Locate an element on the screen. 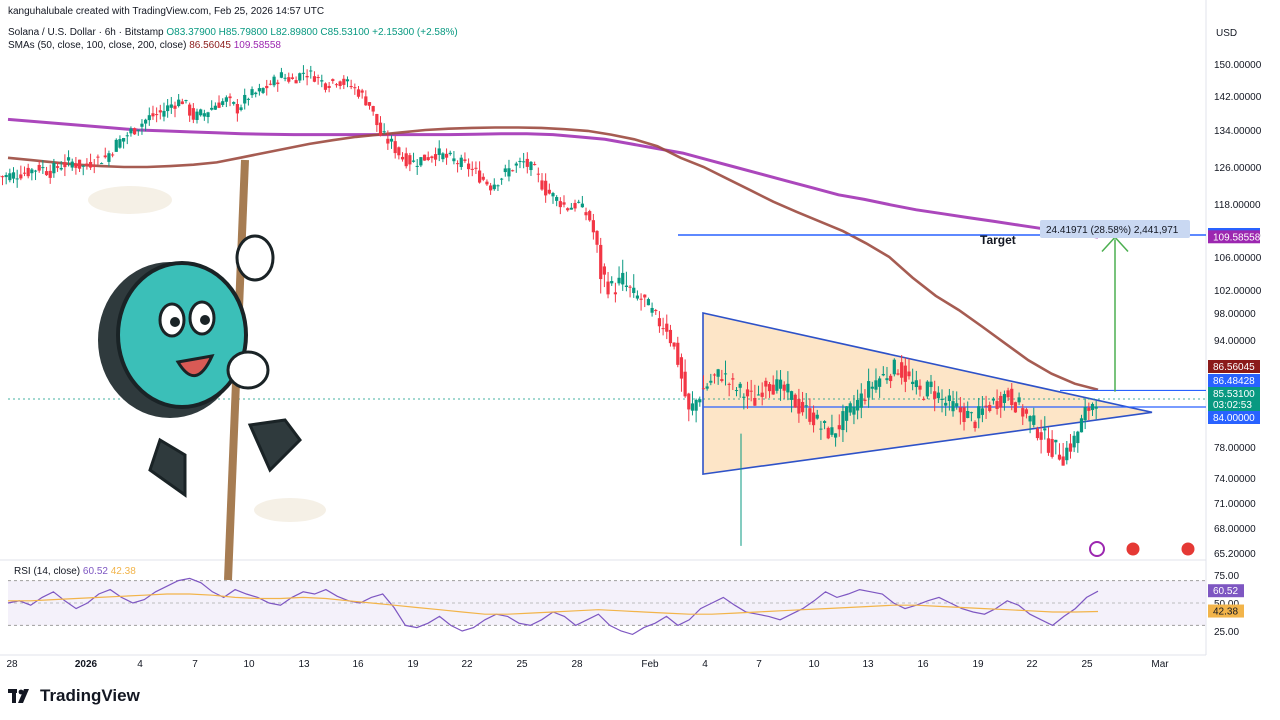 The height and width of the screenshot is (720, 1280). y-tick-label: 98.00000 is located at coordinates (1235, 314).